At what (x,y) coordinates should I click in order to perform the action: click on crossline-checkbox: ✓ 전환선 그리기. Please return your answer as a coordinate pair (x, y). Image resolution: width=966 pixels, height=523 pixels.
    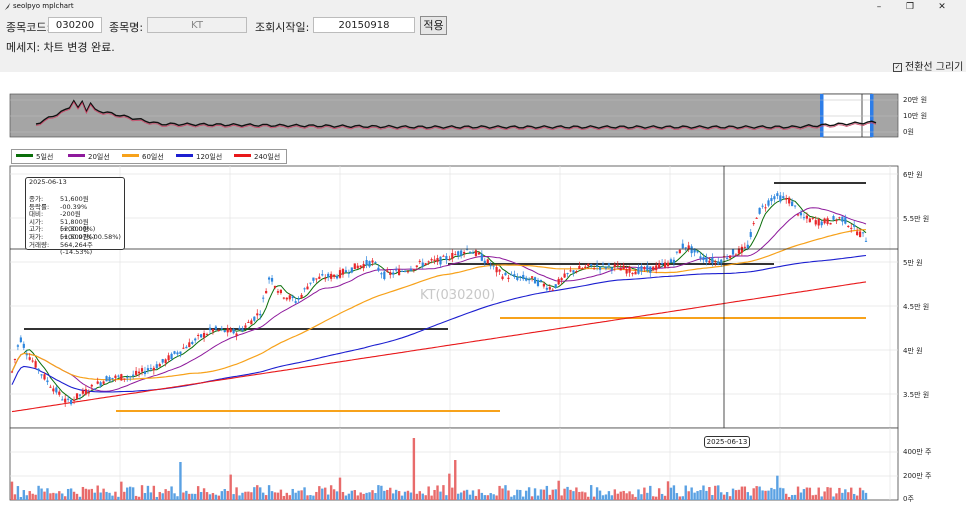
    Looking at the image, I should click on (928, 65).